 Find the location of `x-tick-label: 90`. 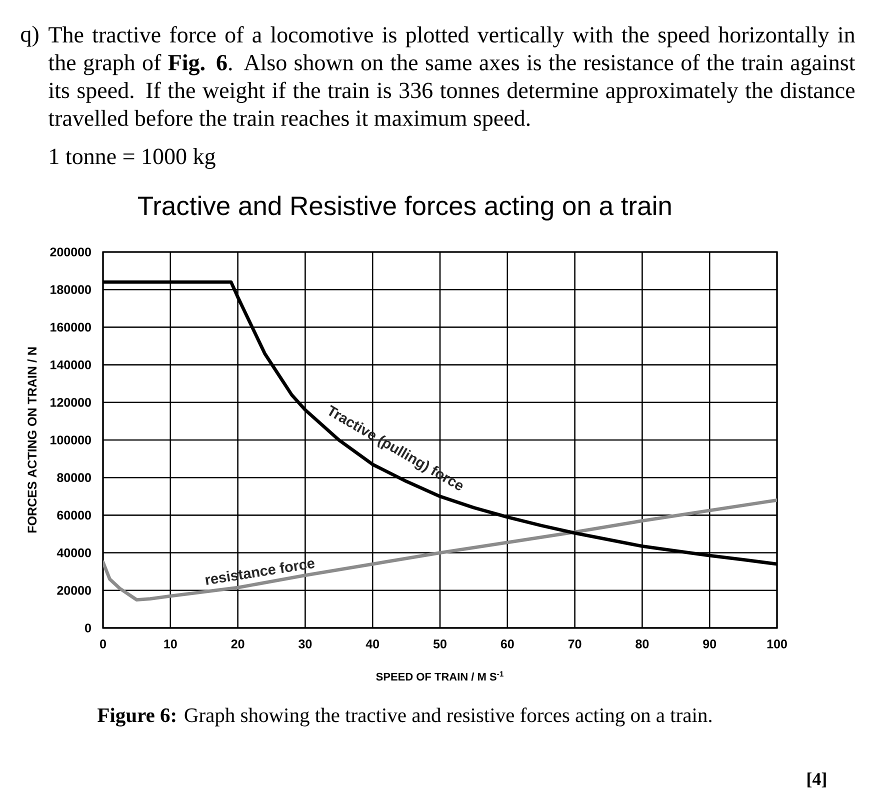

x-tick-label: 90 is located at coordinates (709, 644).